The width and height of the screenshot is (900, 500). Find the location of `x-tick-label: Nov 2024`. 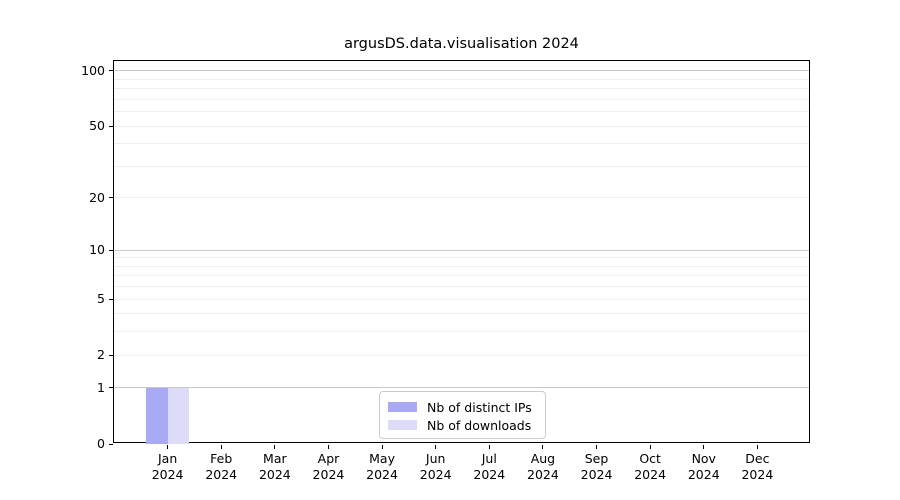

x-tick-label: Nov 2024 is located at coordinates (704, 466).